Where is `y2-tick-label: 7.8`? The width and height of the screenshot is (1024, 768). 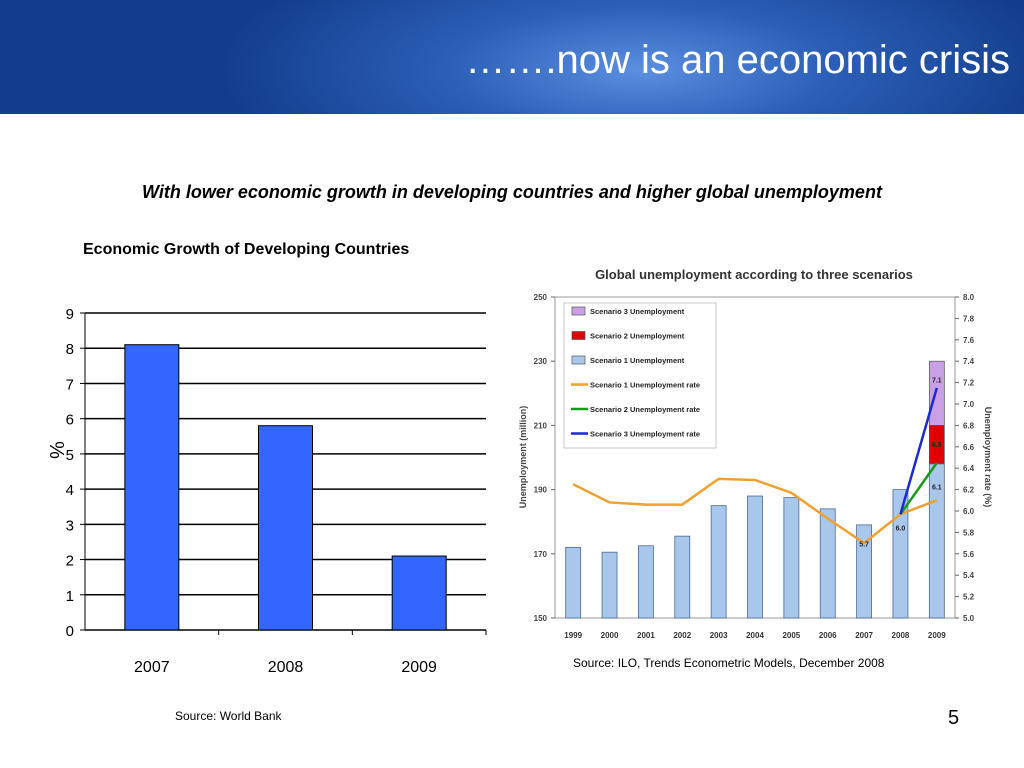 y2-tick-label: 7.8 is located at coordinates (969, 318).